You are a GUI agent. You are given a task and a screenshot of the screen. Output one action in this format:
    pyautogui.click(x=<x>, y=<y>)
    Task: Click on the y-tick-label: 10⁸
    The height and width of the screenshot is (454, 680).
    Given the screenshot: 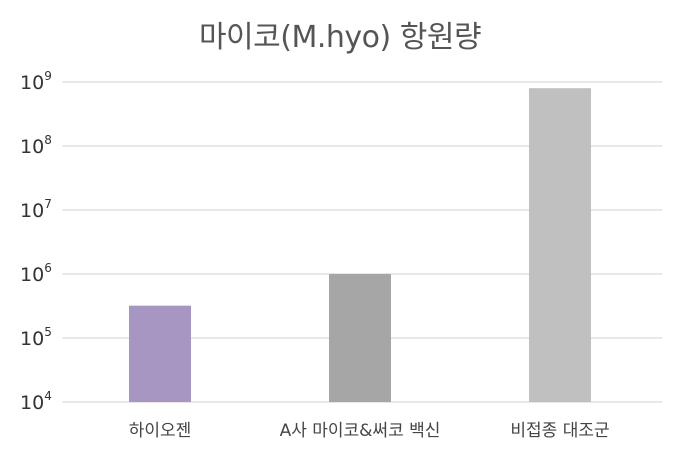 What is the action you would take?
    pyautogui.click(x=36, y=145)
    